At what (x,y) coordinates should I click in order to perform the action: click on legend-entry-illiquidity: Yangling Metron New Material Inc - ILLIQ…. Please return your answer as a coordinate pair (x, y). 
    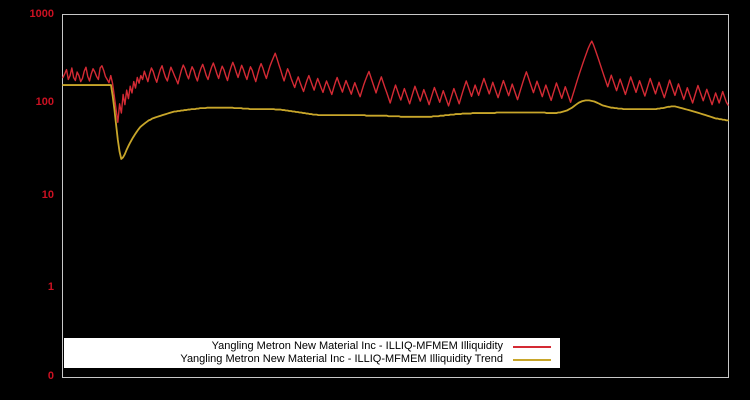
    Looking at the image, I should click on (312, 346).